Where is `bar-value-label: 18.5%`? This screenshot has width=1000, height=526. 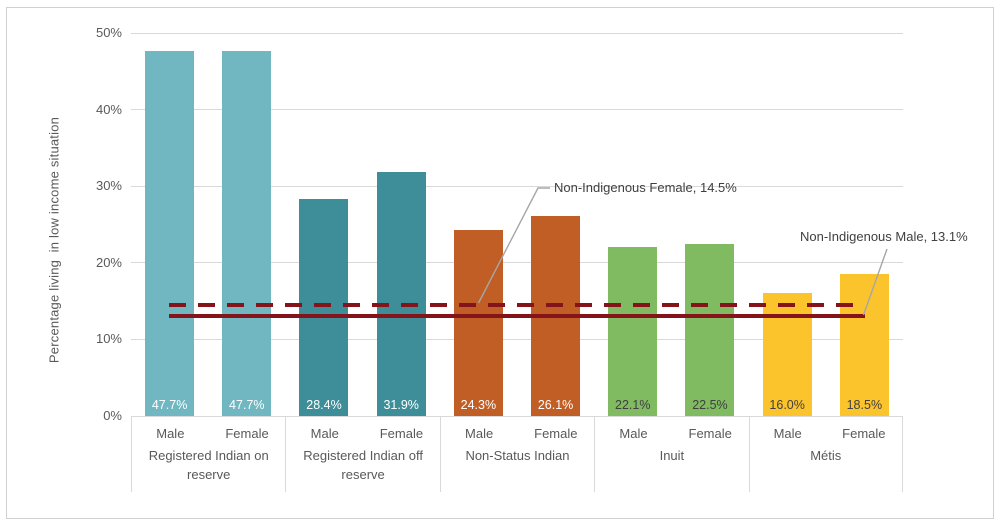 bar-value-label: 18.5% is located at coordinates (864, 405).